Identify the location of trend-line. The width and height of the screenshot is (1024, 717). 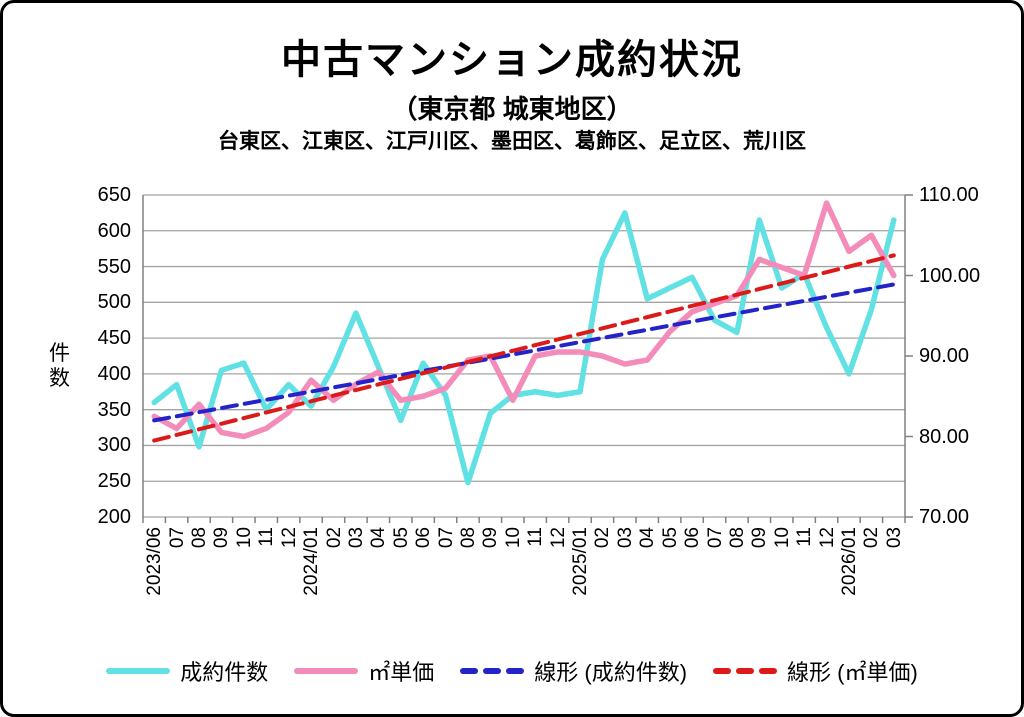
(524, 352).